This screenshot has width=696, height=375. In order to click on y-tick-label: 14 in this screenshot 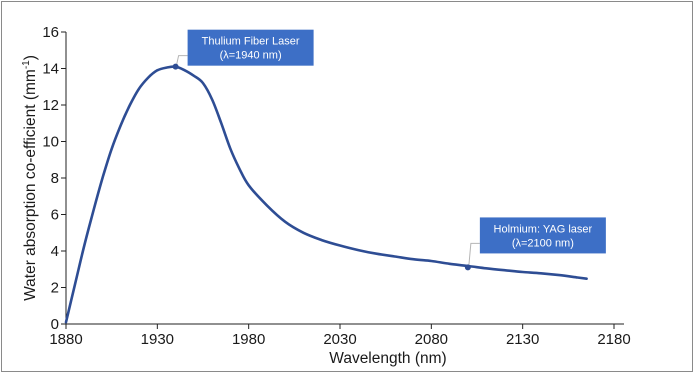, I will do `click(50, 69)`.